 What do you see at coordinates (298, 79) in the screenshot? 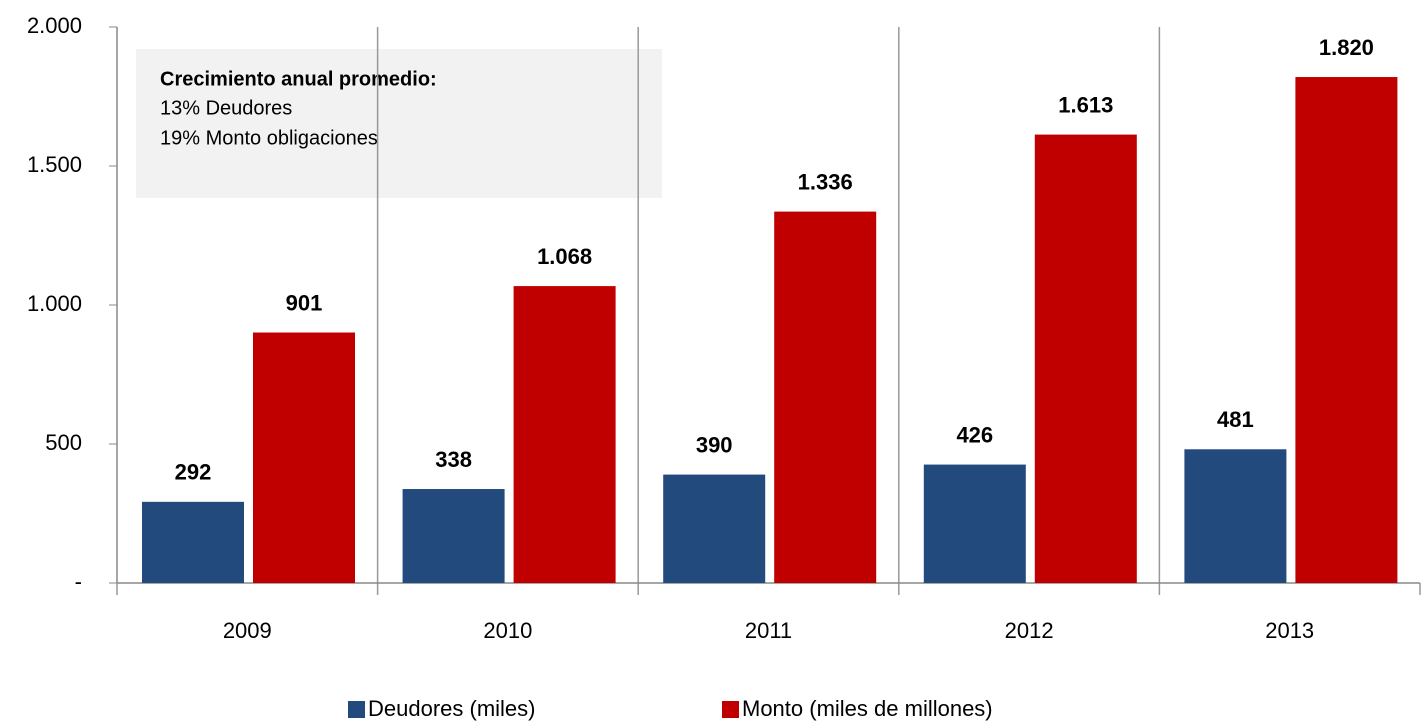
I see `annotation-title: Crecimiento anual promedio:` at bounding box center [298, 79].